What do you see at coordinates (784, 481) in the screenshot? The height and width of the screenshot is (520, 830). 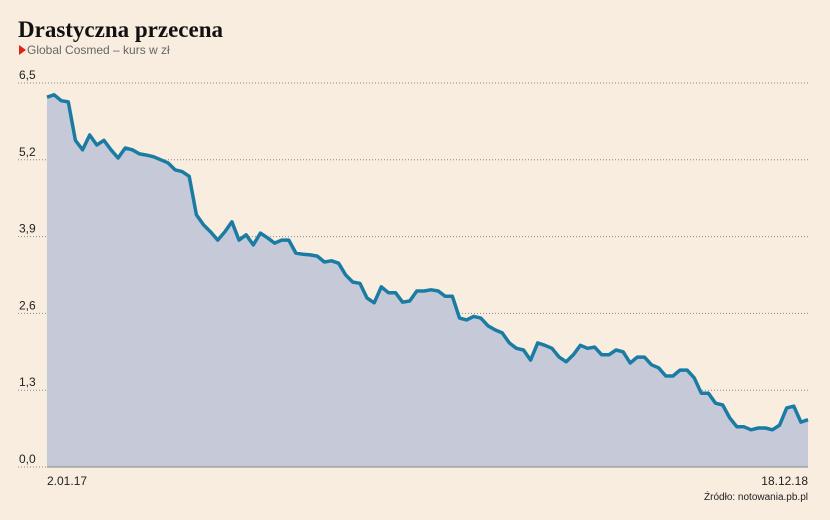 I see `x-tick-label: 18.12.18` at bounding box center [784, 481].